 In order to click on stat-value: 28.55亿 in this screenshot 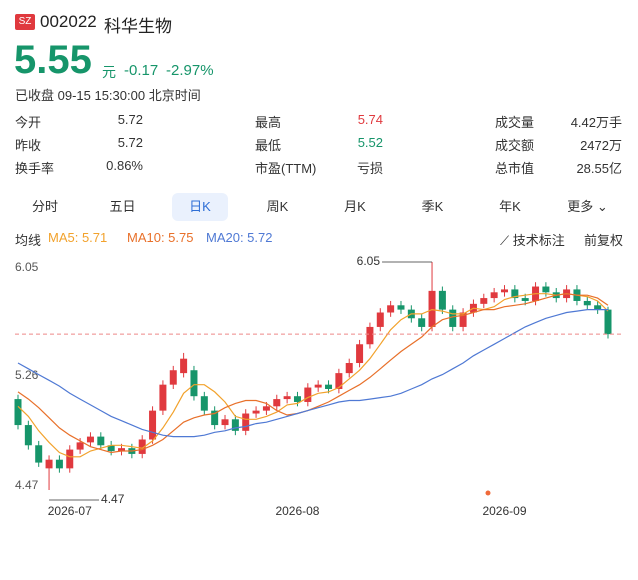, I will do `click(599, 168)`.